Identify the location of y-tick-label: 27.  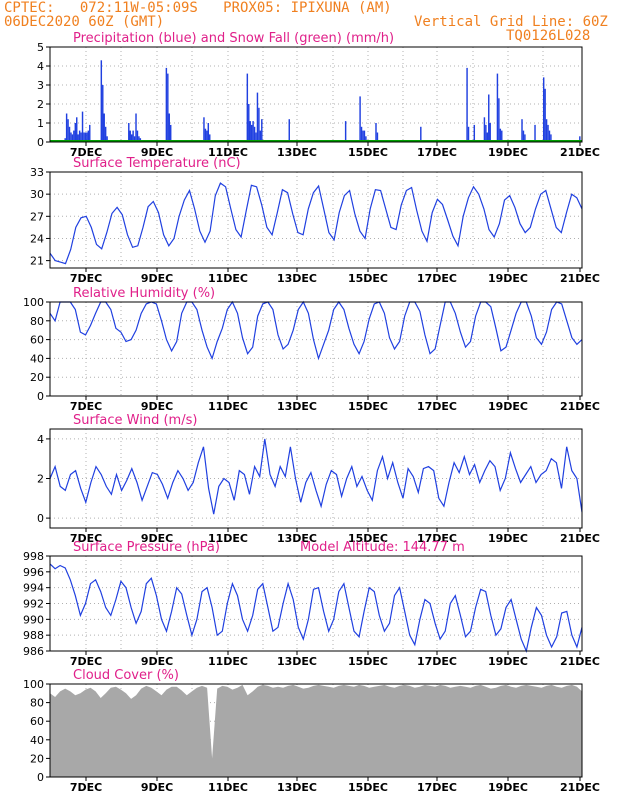
(37, 216).